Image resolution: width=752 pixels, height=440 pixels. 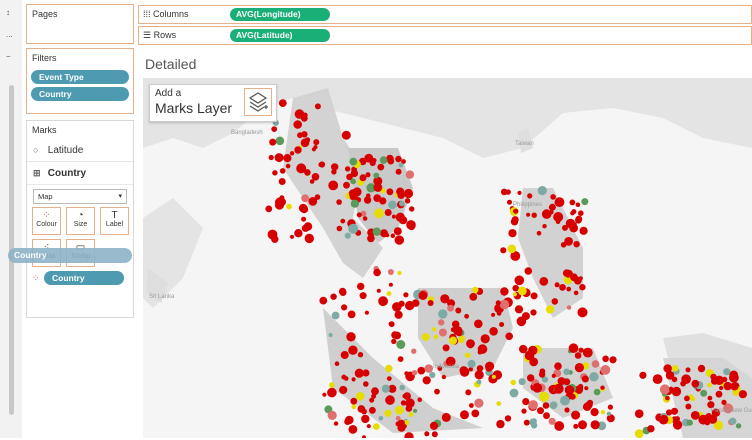 What do you see at coordinates (446, 367) in the screenshot?
I see `map-label-indonesia: Indonesia` at bounding box center [446, 367].